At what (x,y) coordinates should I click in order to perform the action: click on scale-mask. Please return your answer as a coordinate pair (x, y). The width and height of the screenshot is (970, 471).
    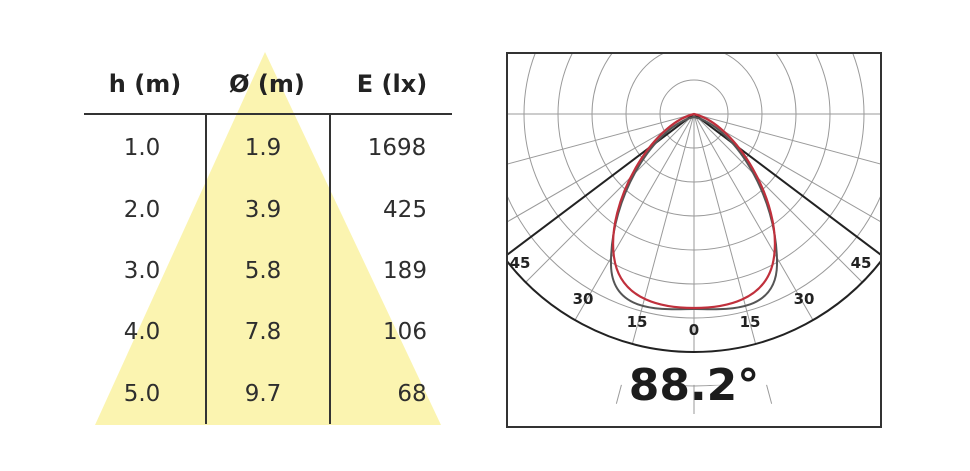
    Looking at the image, I should click on (694, 322).